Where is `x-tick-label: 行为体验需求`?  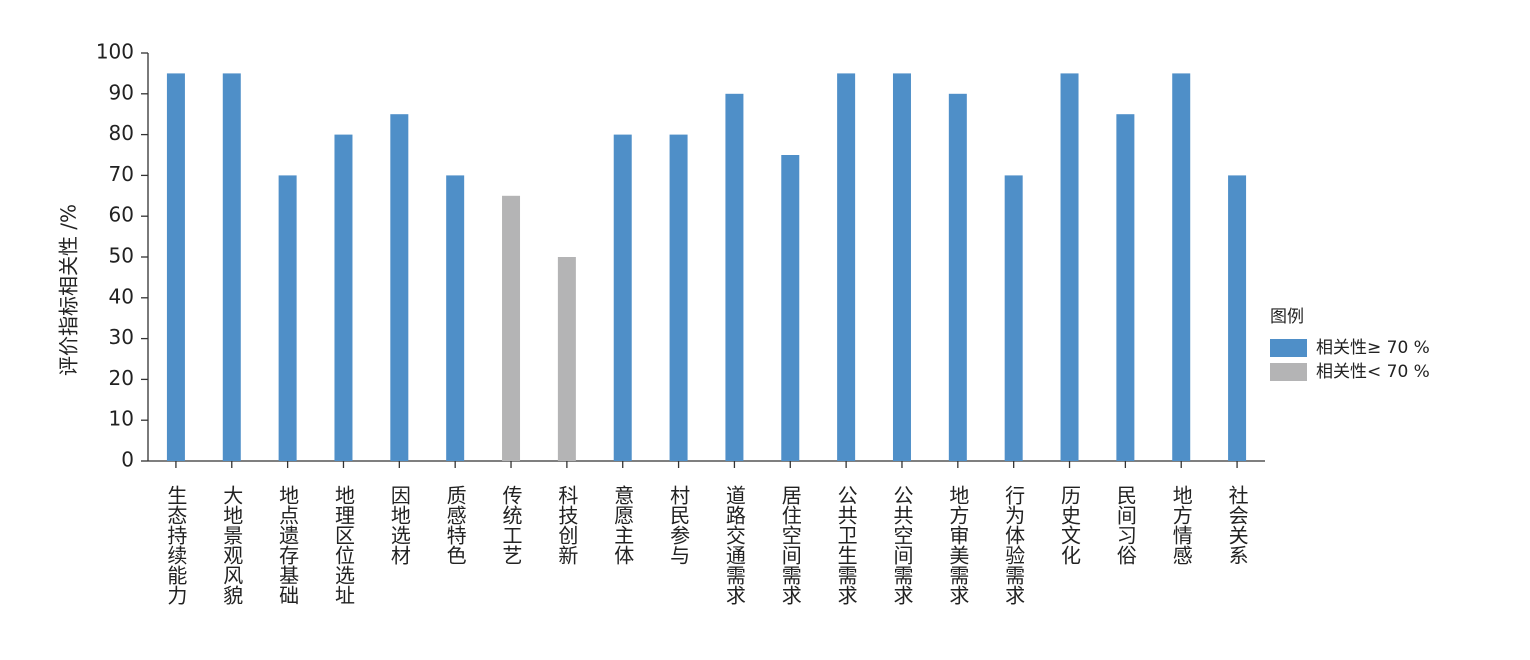
x-tick-label: 行为体验需求 is located at coordinates (1014, 545).